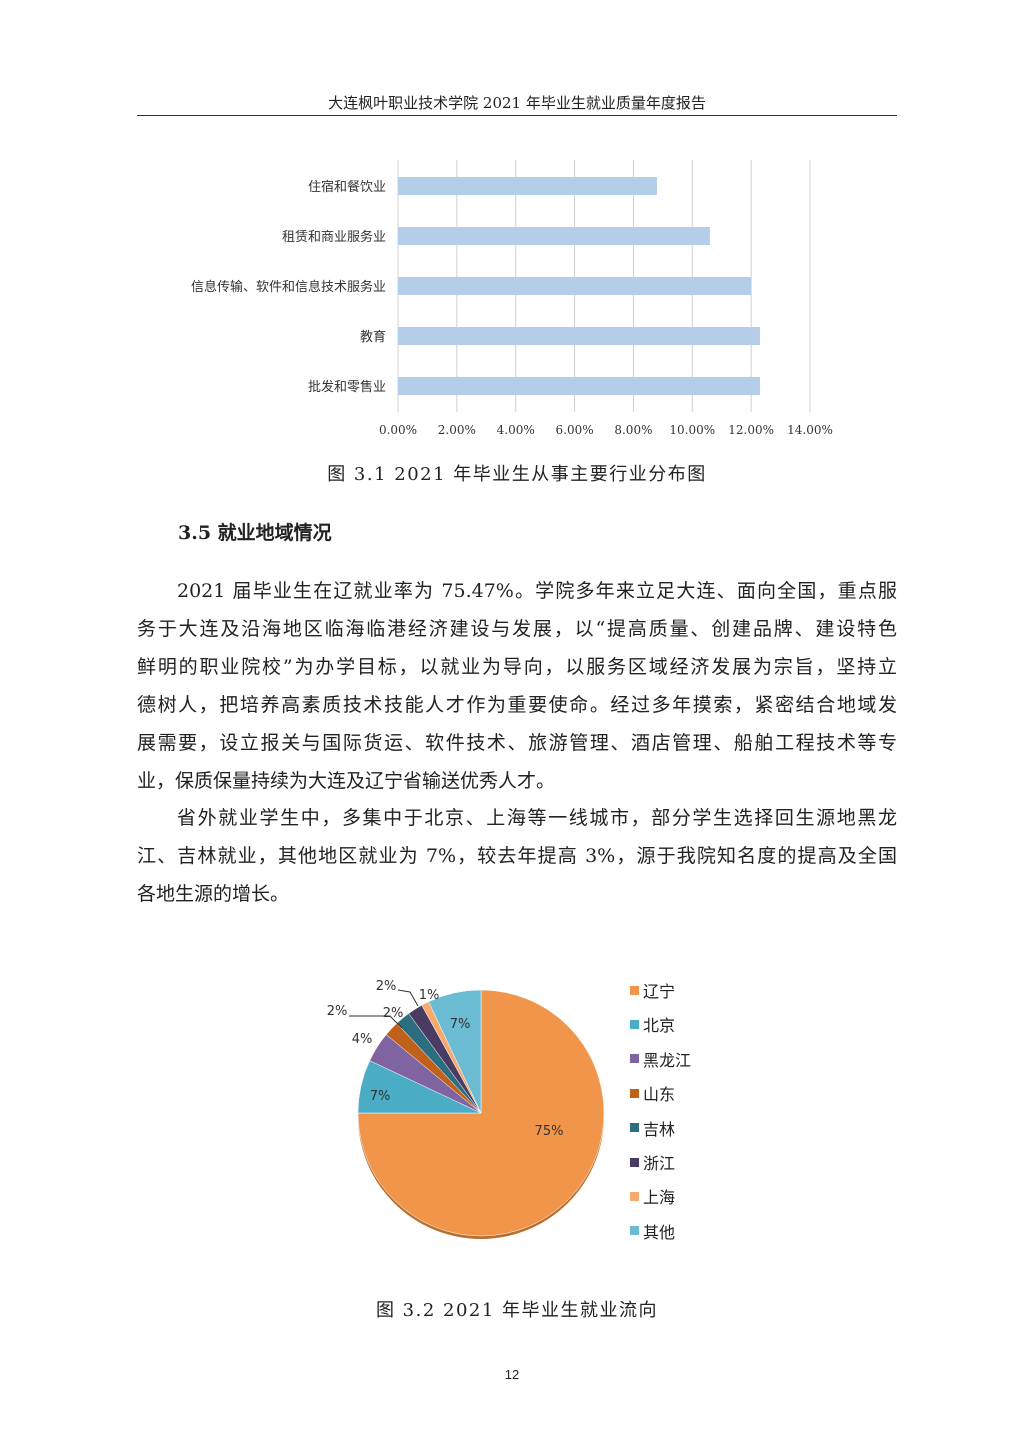 This screenshot has width=1024, height=1448. What do you see at coordinates (398, 430) in the screenshot?
I see `x-tick-label: 0.00%` at bounding box center [398, 430].